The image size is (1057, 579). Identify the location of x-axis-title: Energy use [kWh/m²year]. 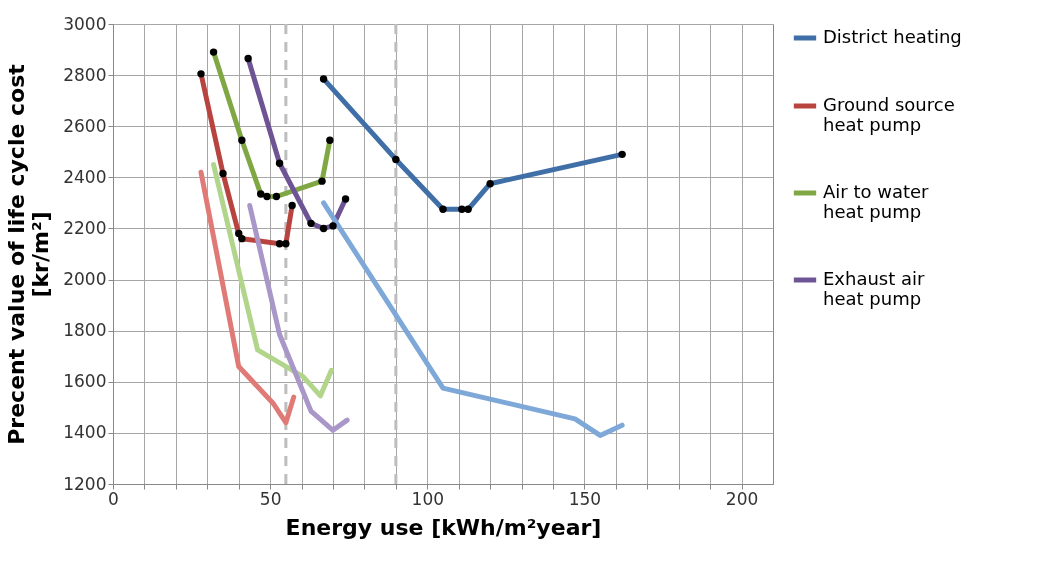
(443, 527).